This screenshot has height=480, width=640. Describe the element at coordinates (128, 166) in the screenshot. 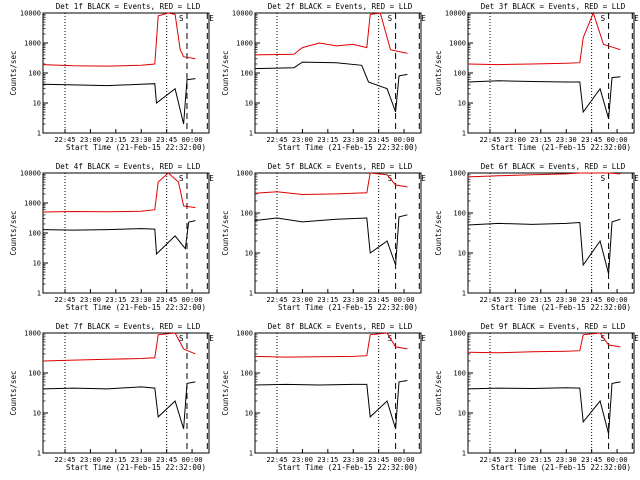

I see `chart-title: Det 4f BLACK = Events, RED = LLD` at that location.